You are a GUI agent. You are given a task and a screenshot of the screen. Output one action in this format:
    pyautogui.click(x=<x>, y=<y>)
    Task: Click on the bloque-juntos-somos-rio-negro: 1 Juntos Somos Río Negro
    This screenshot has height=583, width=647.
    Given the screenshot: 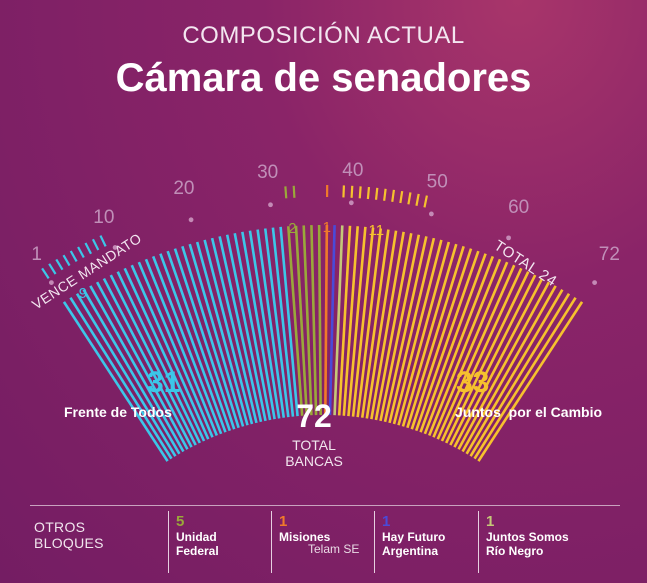 What is the action you would take?
    pyautogui.click(x=527, y=535)
    